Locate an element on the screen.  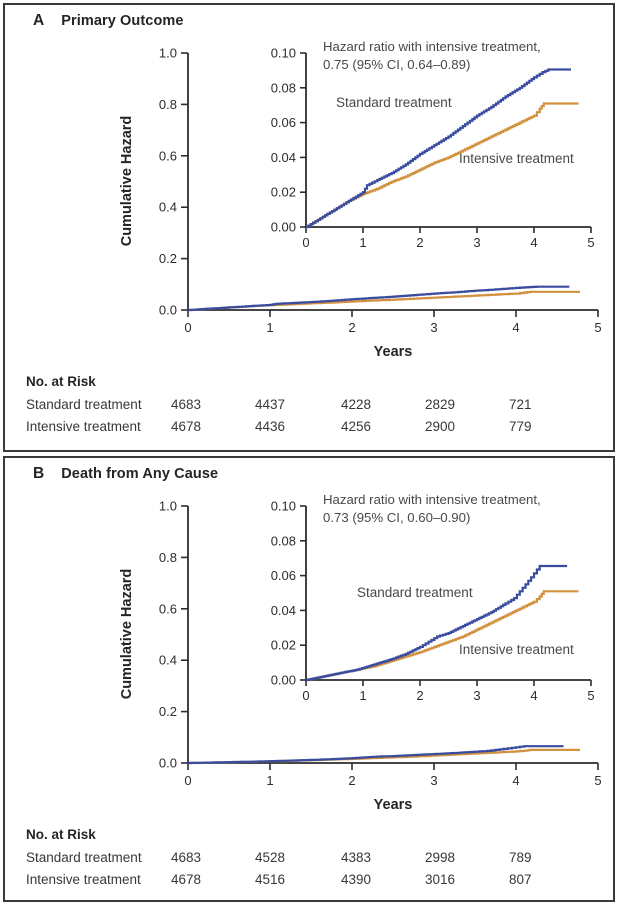
risk-value: 2829 is located at coordinates (440, 404).